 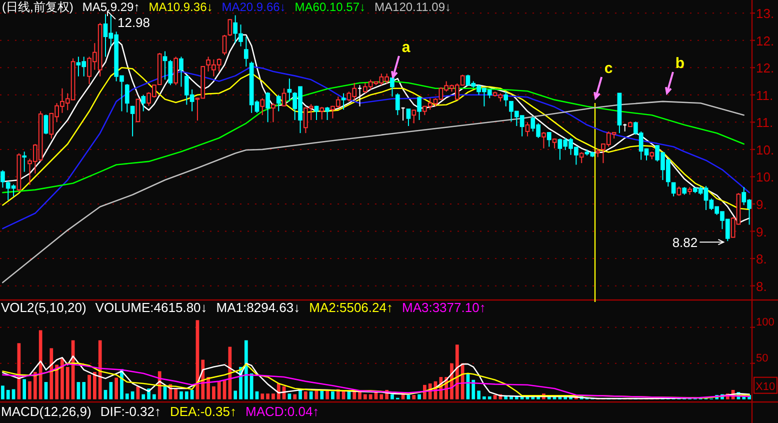 What do you see at coordinates (282, 411) in the screenshot?
I see `text: MACD:0.04↑` at bounding box center [282, 411].